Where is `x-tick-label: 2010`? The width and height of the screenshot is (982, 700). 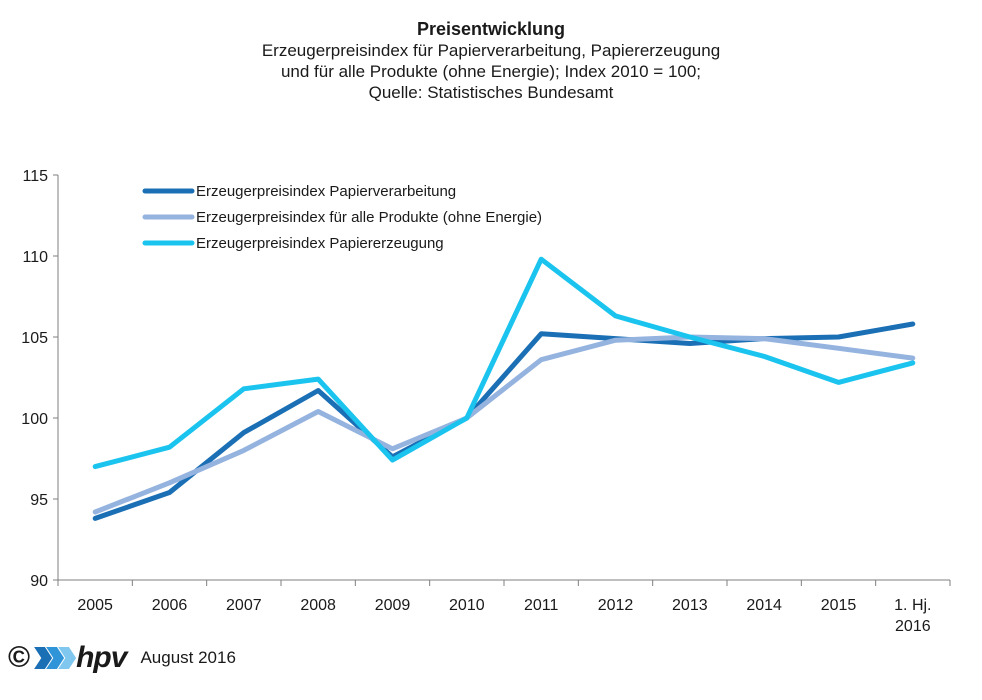
x-tick-label: 2010 is located at coordinates (467, 605).